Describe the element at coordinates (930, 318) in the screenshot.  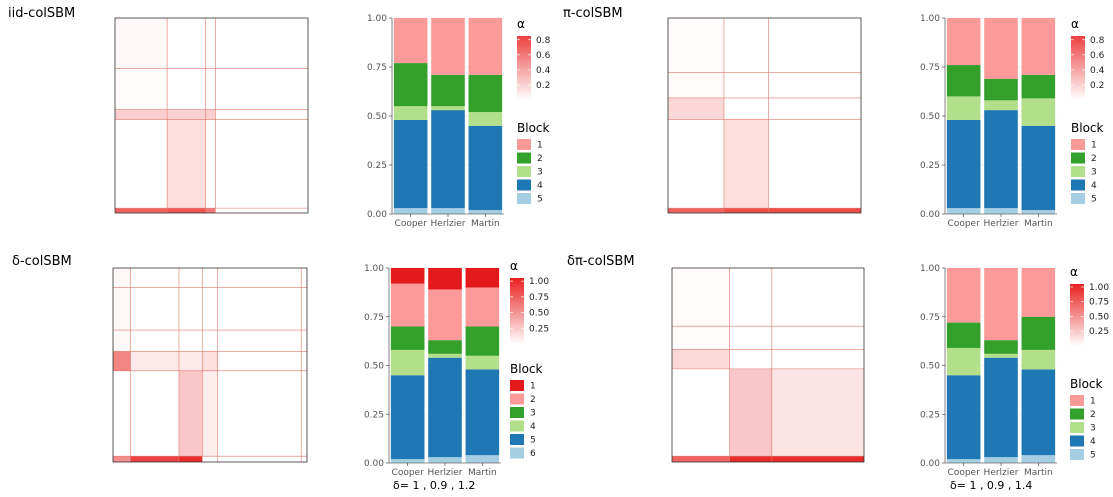
I see `y-tick-label: 0.75` at that location.